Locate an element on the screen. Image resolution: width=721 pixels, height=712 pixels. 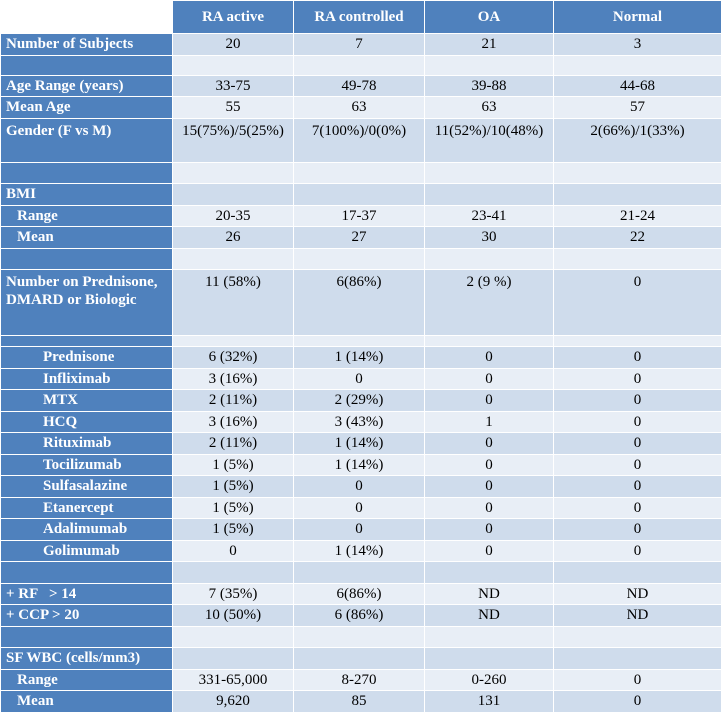
data-cell: 17-37 is located at coordinates (359, 215).